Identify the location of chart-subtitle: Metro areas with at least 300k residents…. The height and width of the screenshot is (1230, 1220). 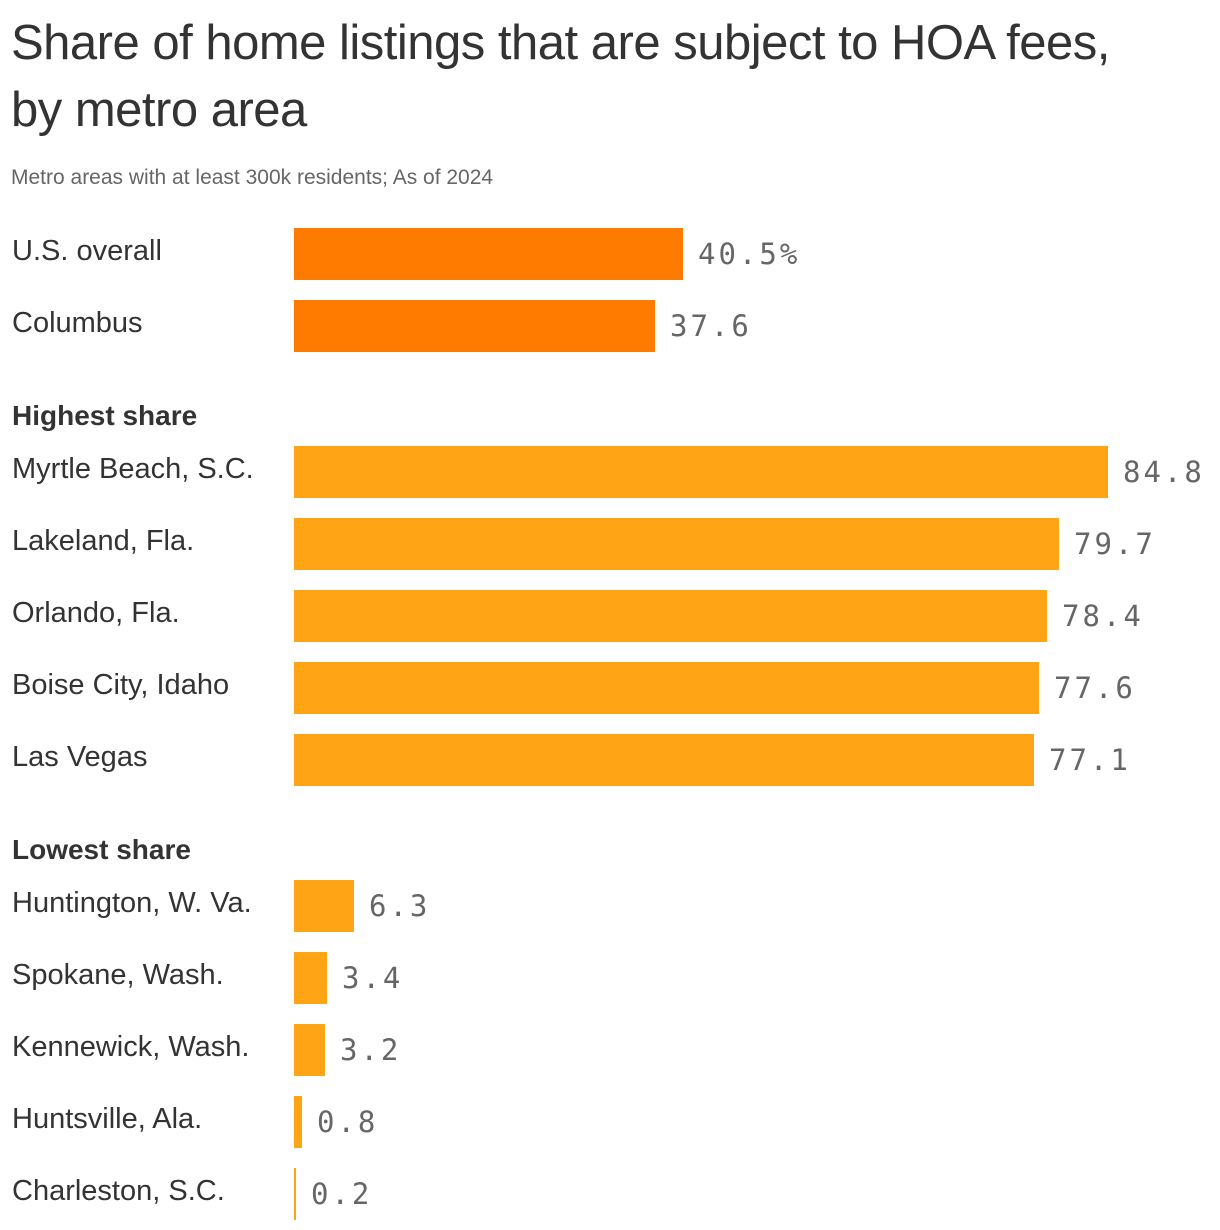
(252, 177).